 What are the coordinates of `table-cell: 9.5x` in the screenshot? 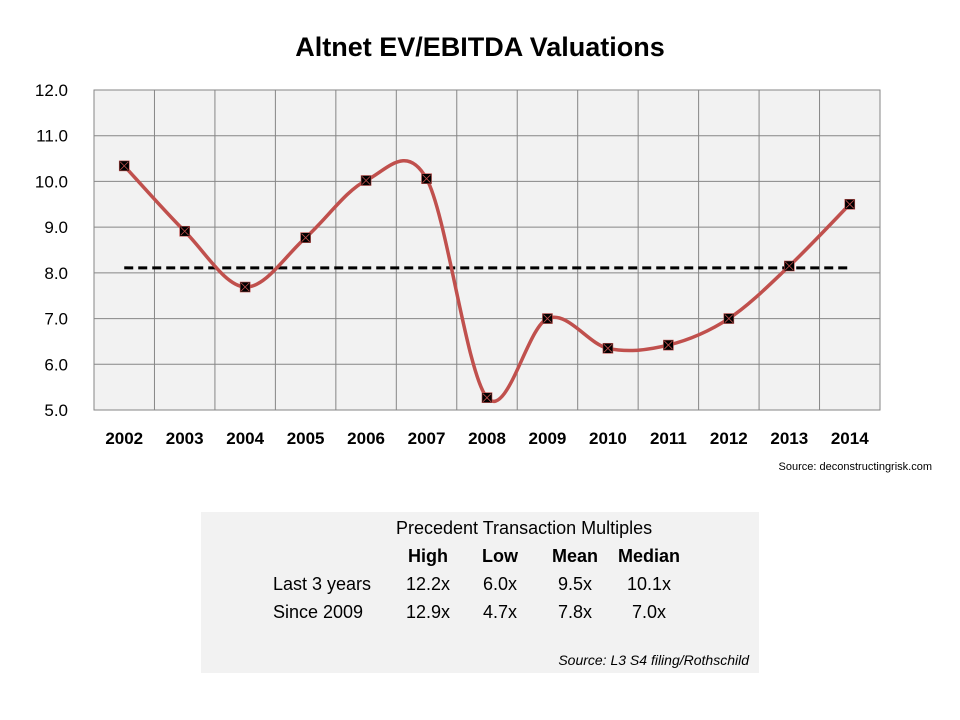 It's located at (575, 584).